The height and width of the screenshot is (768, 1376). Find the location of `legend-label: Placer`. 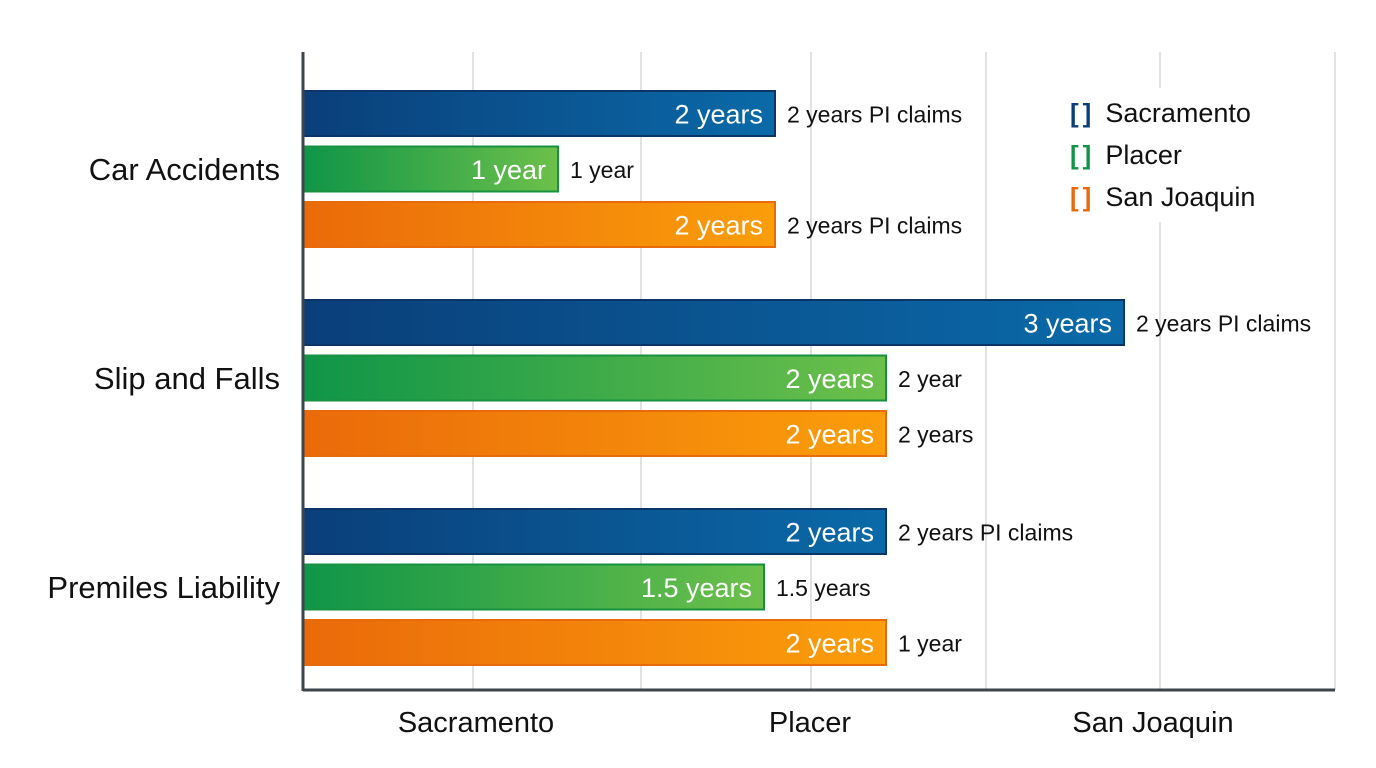

legend-label: Placer is located at coordinates (1143, 154).